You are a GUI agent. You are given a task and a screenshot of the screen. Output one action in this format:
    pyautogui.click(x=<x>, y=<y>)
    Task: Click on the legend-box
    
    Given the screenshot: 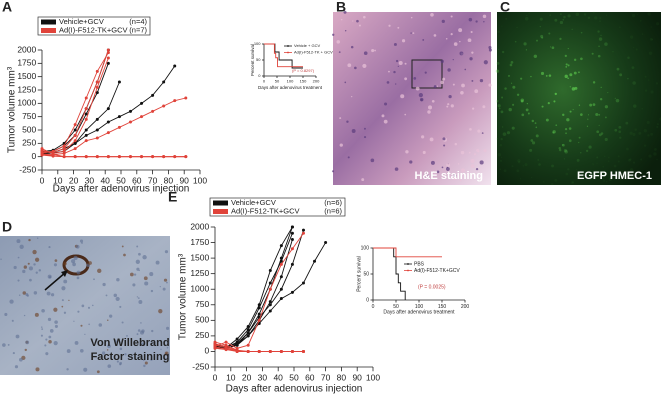 What is the action you would take?
    pyautogui.click(x=94, y=26)
    